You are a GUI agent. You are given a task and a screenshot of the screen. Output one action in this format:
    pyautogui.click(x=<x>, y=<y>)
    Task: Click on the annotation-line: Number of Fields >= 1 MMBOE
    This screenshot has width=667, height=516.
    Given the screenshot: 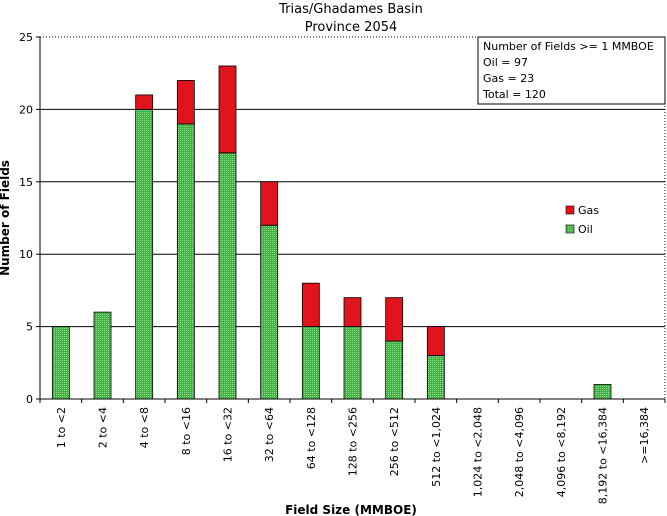 What is the action you would take?
    pyautogui.click(x=568, y=46)
    